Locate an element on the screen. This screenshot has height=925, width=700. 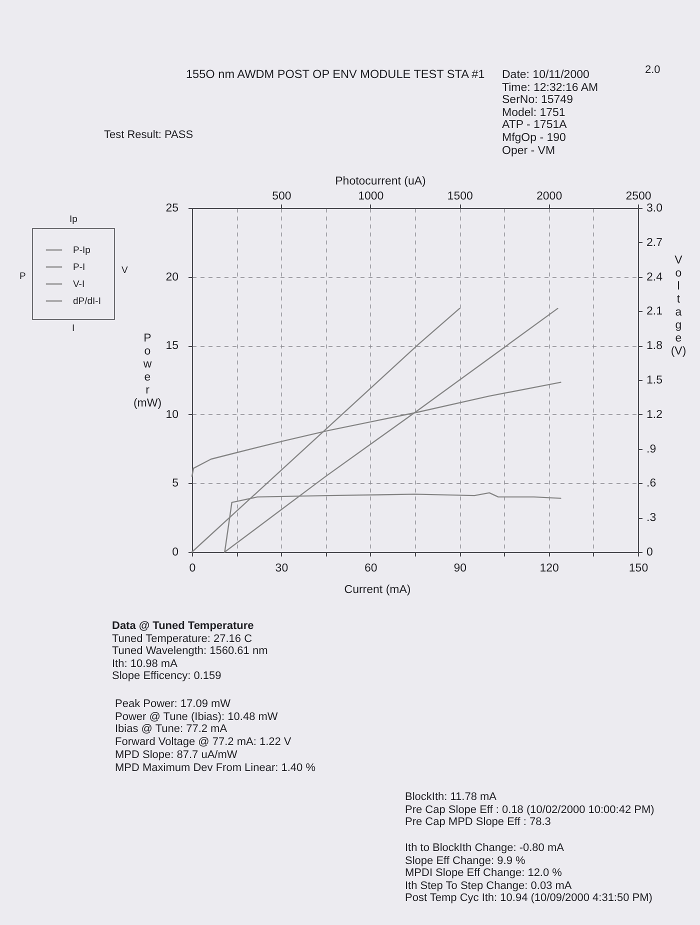
text: Ith to BlockIth Change: -0.80 mA is located at coordinates (484, 848).